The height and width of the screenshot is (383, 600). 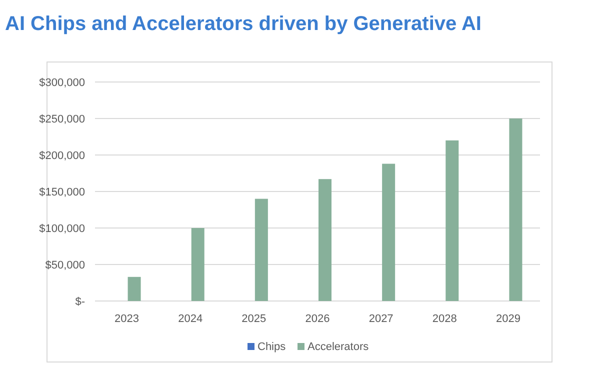 What do you see at coordinates (508, 319) in the screenshot?
I see `x-tick-label: 2029` at bounding box center [508, 319].